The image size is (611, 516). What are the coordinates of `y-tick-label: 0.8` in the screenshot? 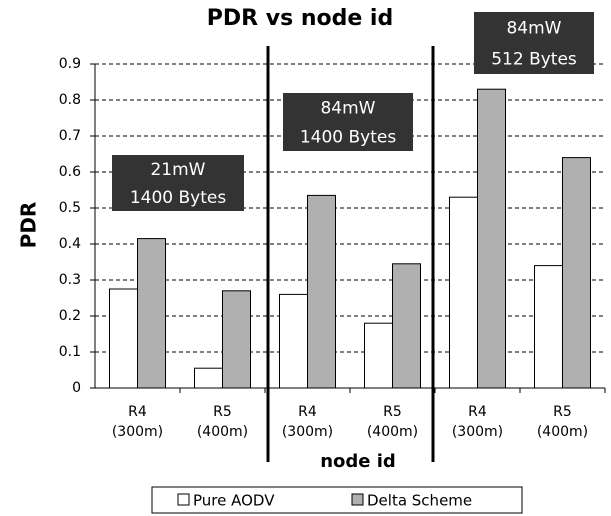 It's located at (70, 100).